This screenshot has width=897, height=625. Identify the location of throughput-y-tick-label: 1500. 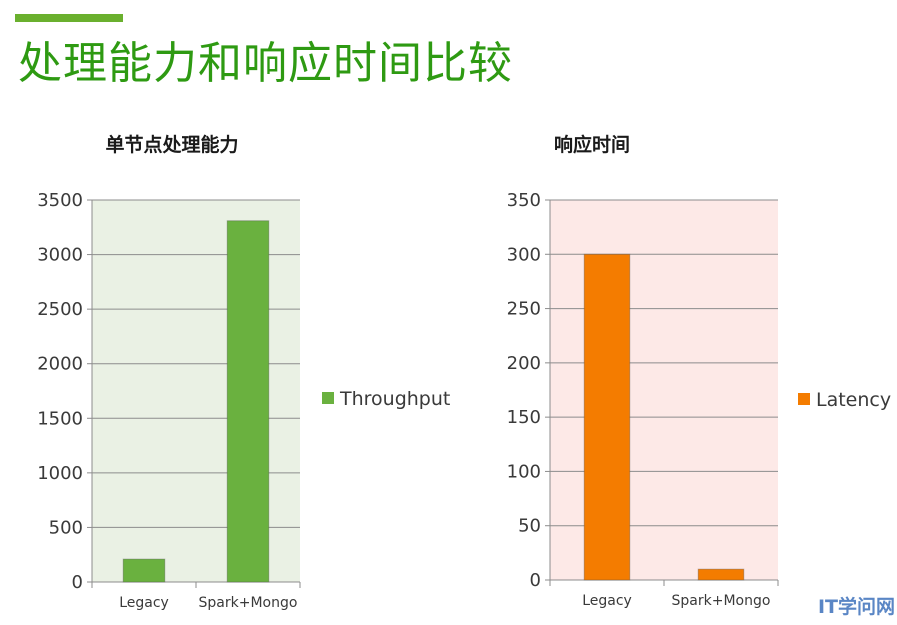
(60, 418).